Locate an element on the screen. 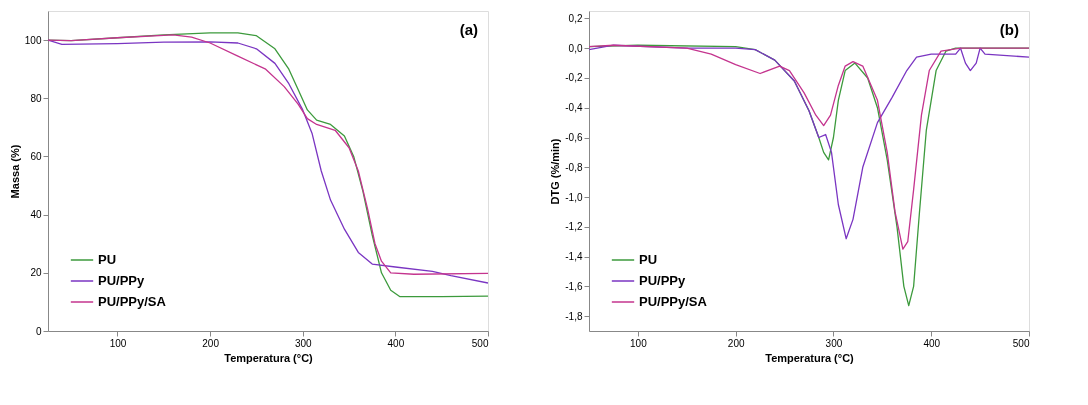  y-tick-label: 80 is located at coordinates (36, 98).